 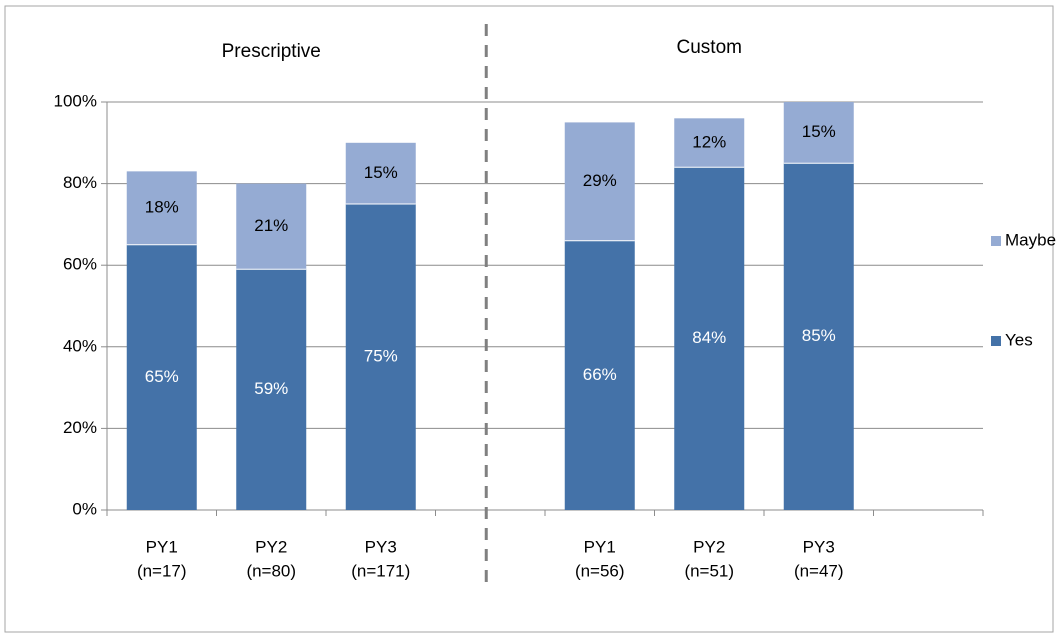 I want to click on y-tick-label: 0%, so click(x=84, y=508).